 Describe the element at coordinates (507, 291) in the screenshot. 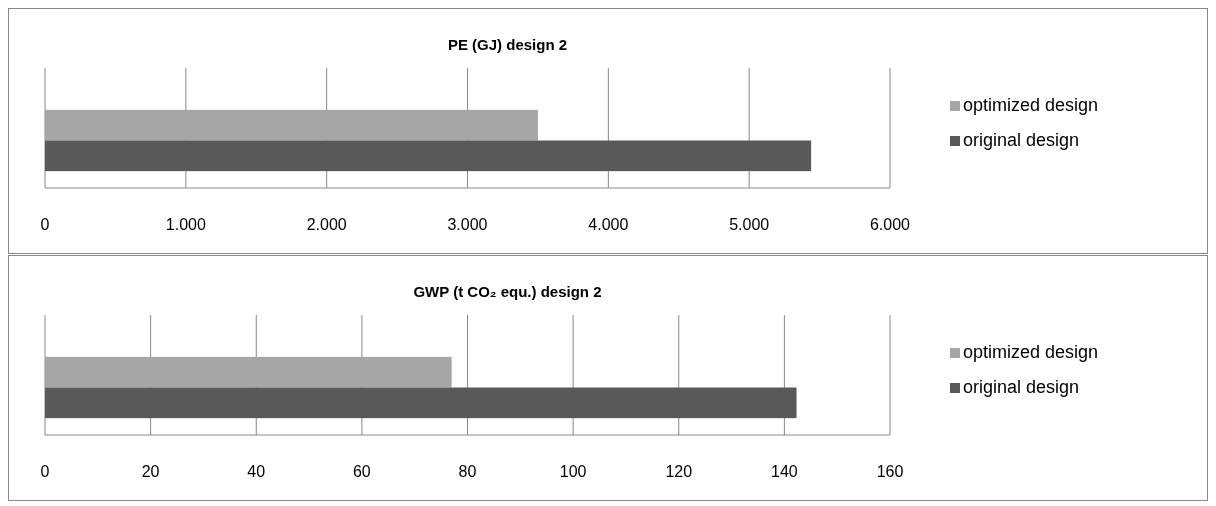

I see `chart-title: GWP (t CO₂ equ.) design 2` at that location.